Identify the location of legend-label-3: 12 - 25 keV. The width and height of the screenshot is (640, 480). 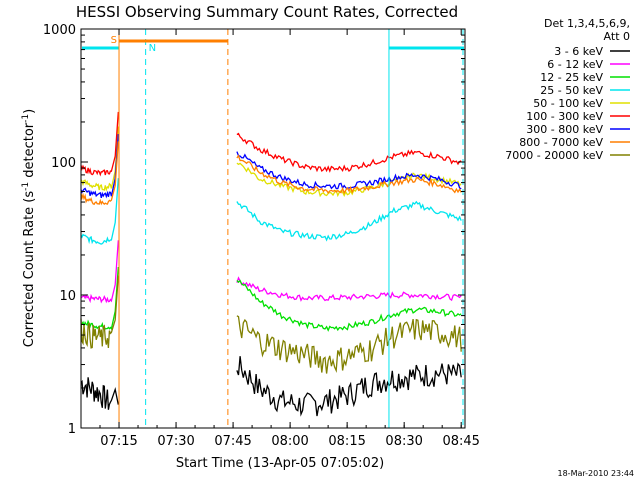
(571, 77).